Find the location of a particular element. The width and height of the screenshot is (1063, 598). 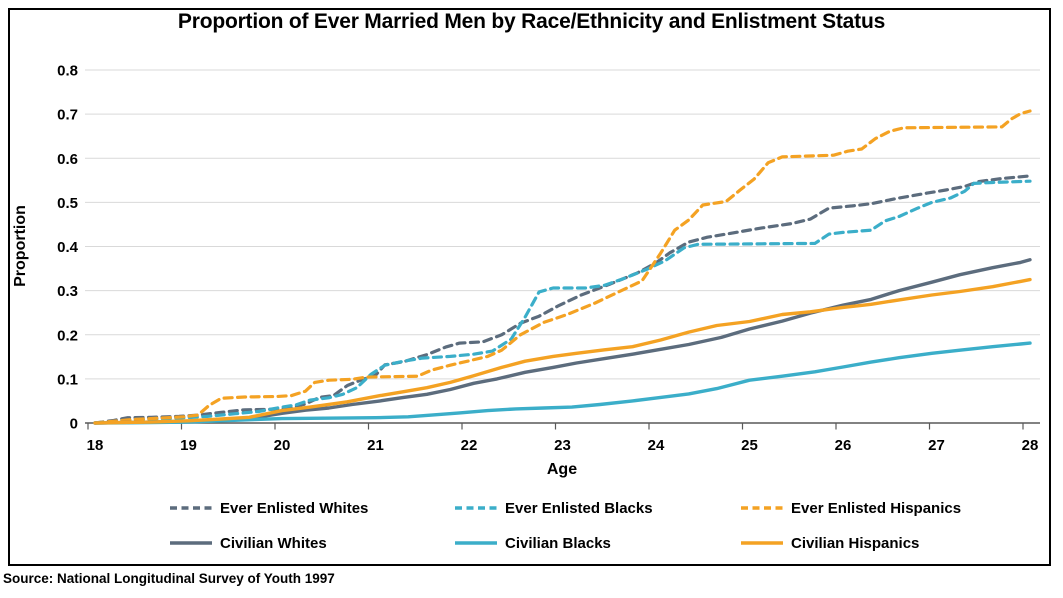

legend-item-ever-enlisted-whites: Ever Enlisted Whites is located at coordinates (268, 508).